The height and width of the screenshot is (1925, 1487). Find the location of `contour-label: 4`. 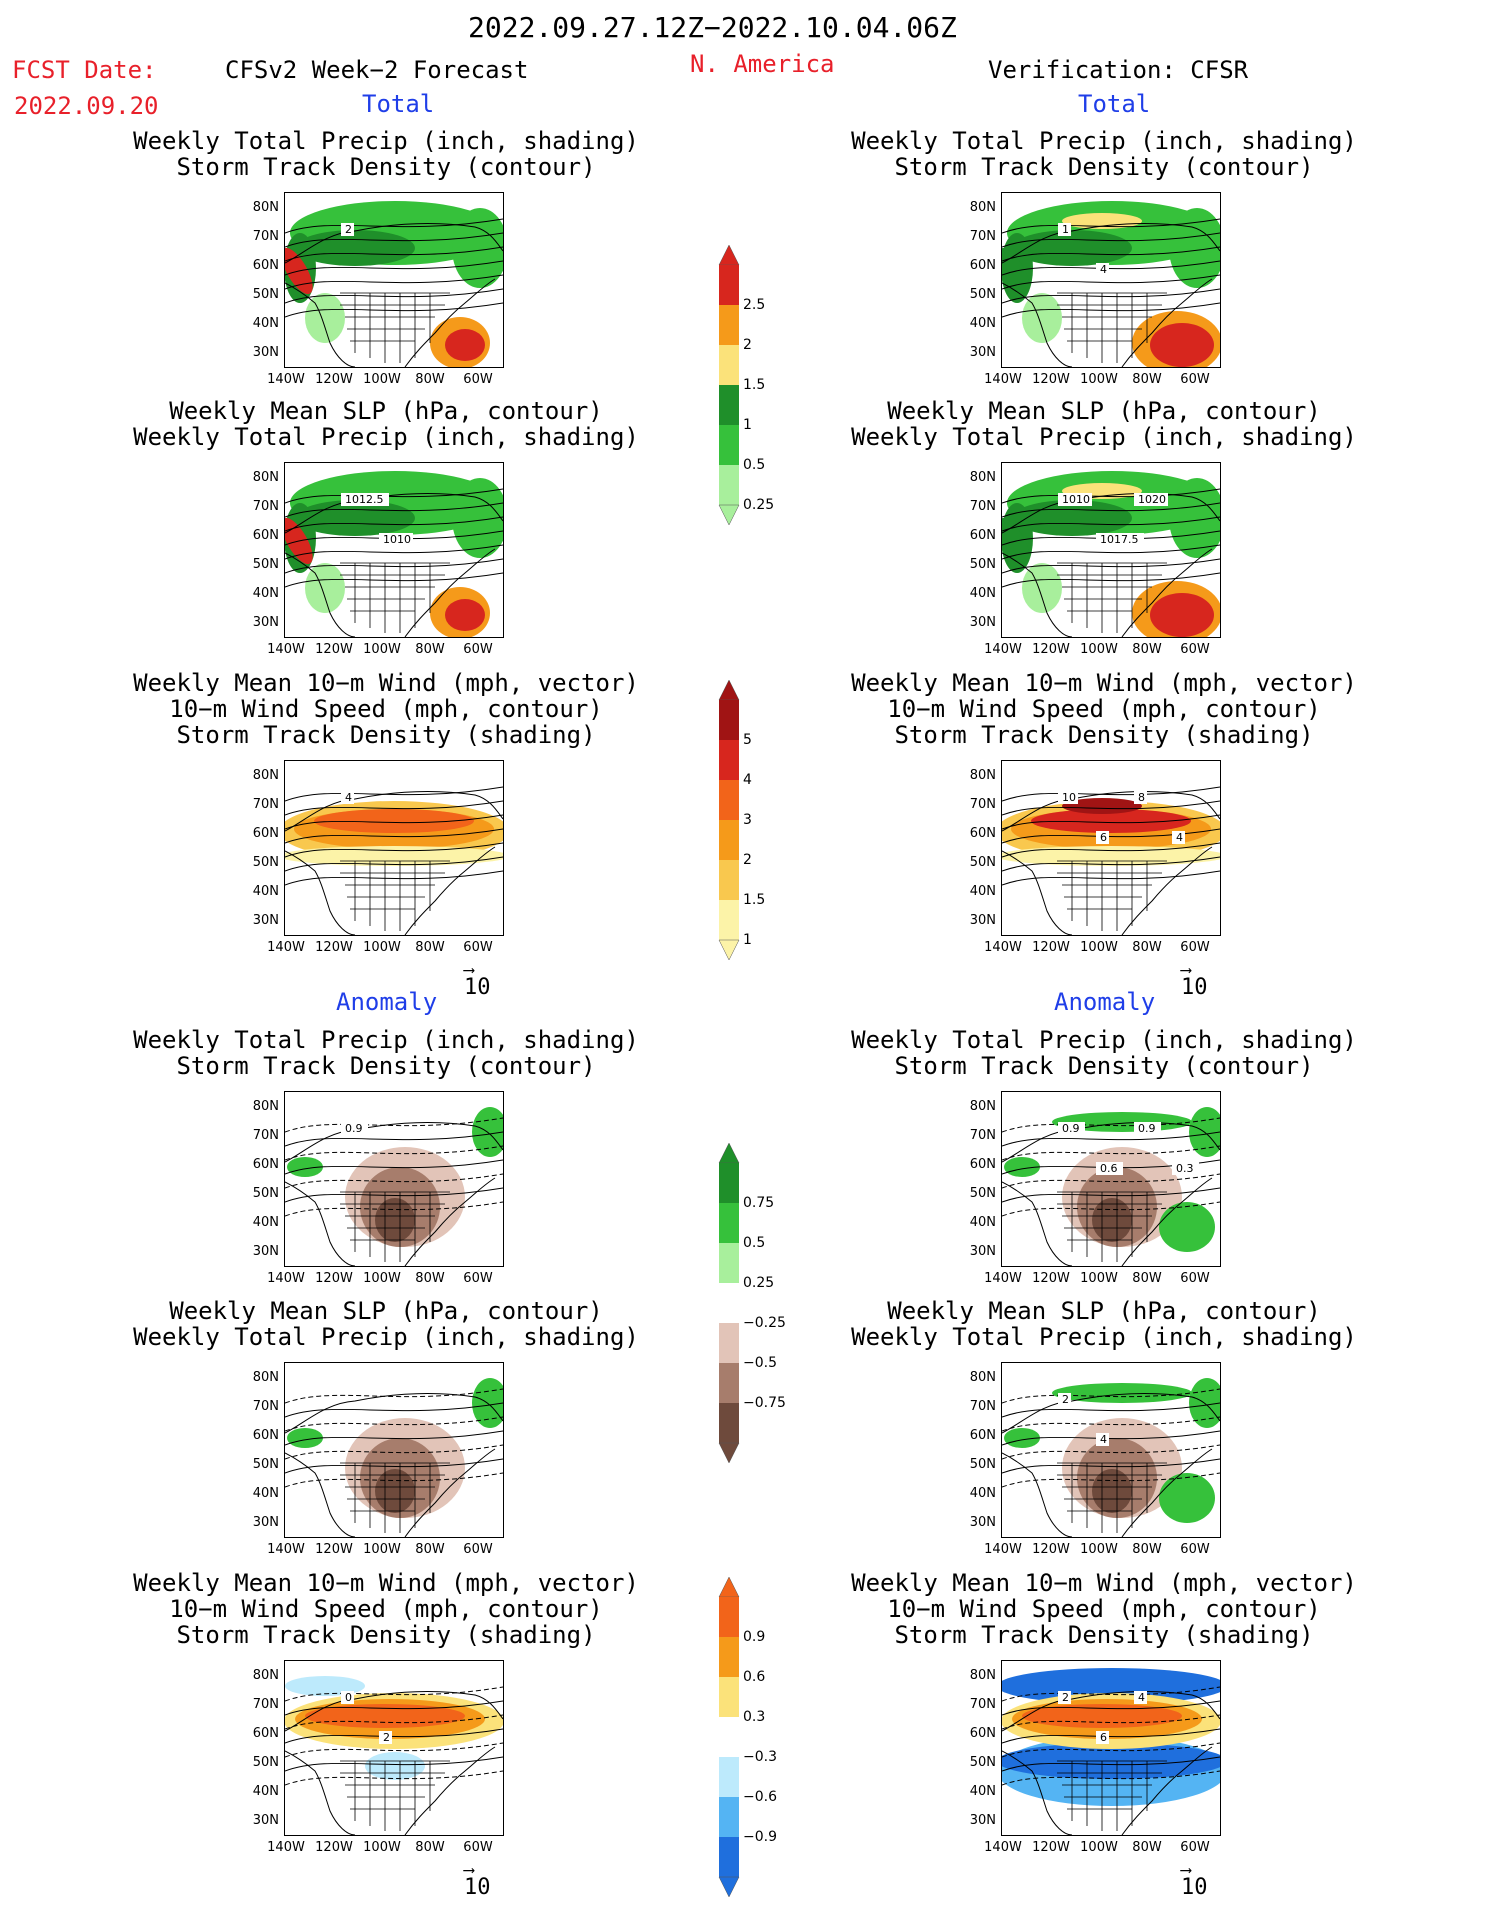

contour-label: 4 is located at coordinates (1179, 837).